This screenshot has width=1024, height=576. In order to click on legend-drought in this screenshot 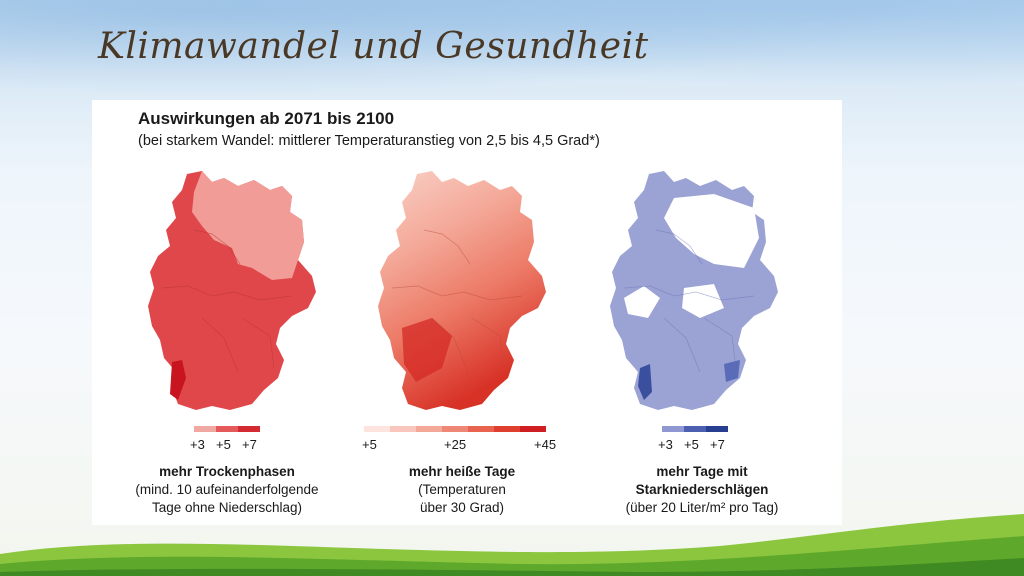, I will do `click(227, 429)`.